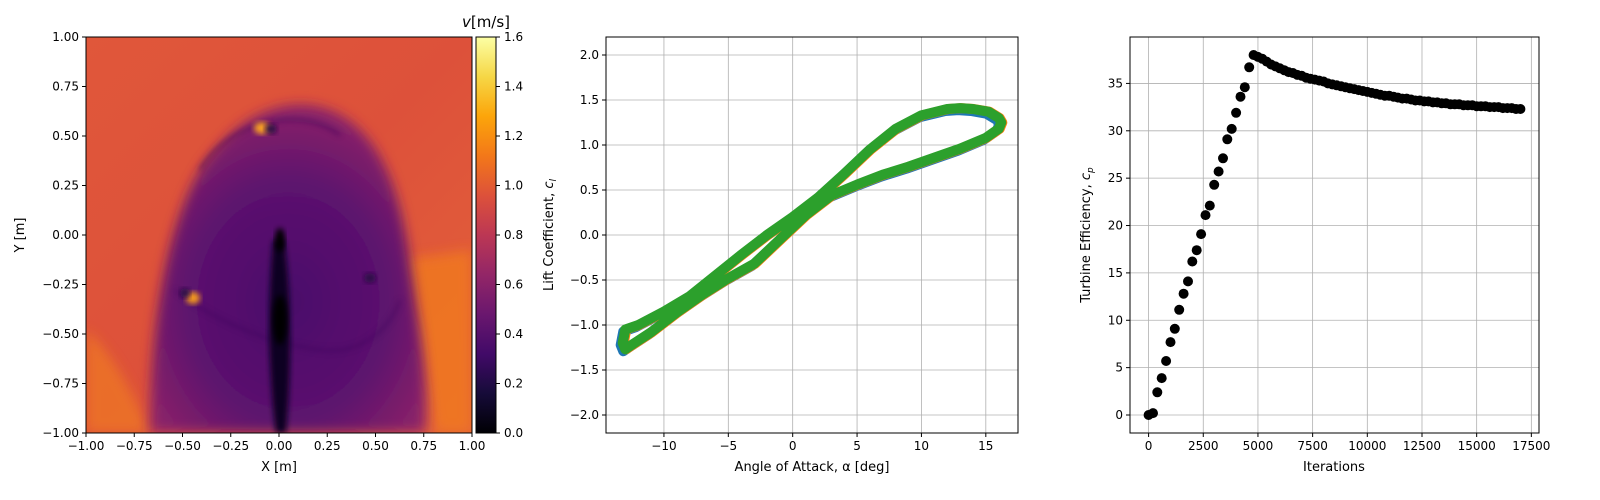 This screenshot has width=1600, height=500. What do you see at coordinates (65, 186) in the screenshot?
I see `y-tick-label: 0.25` at bounding box center [65, 186].